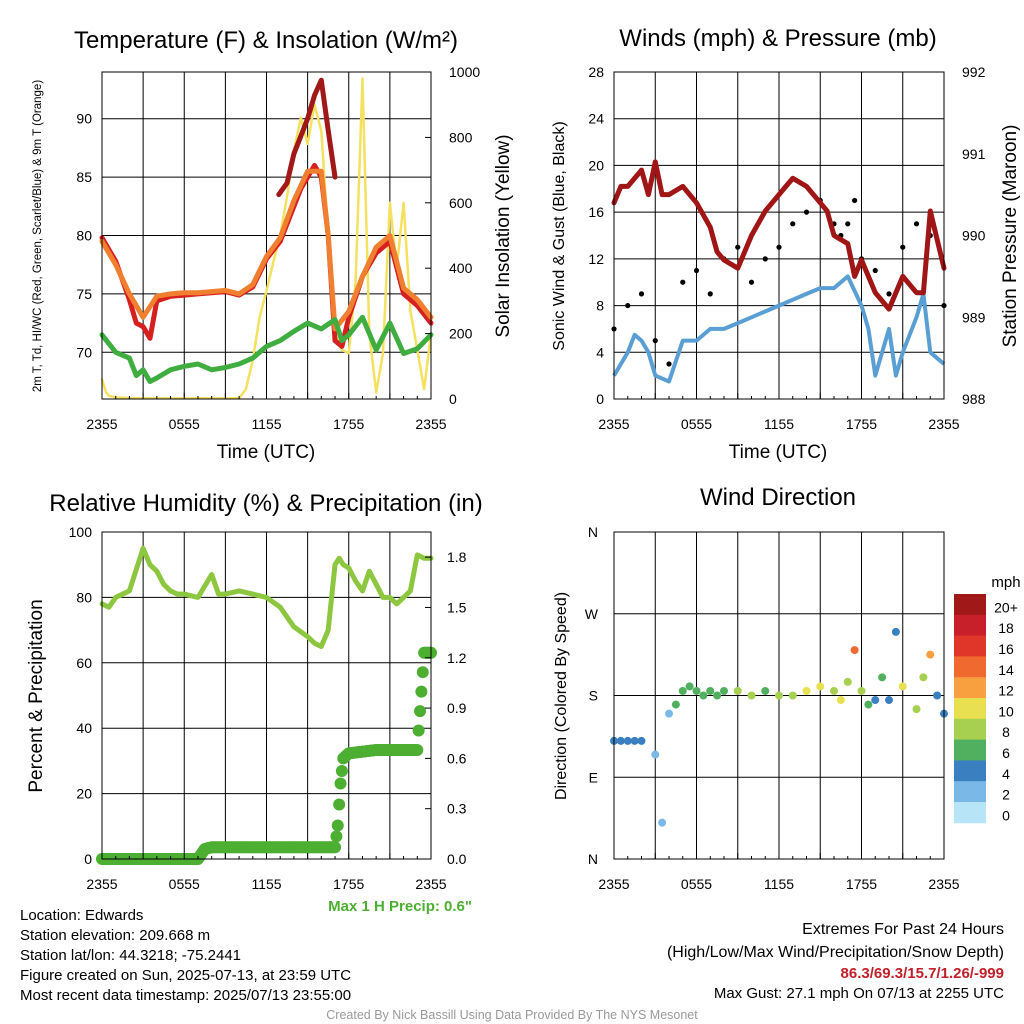  Describe the element at coordinates (974, 399) in the screenshot. I see `y2-tick-label: 988` at that location.